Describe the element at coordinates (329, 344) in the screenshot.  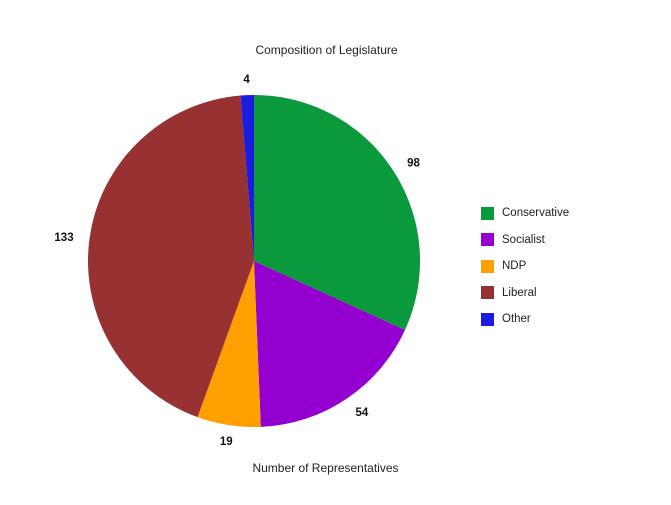
I see `pie-slice-socialist` at that location.